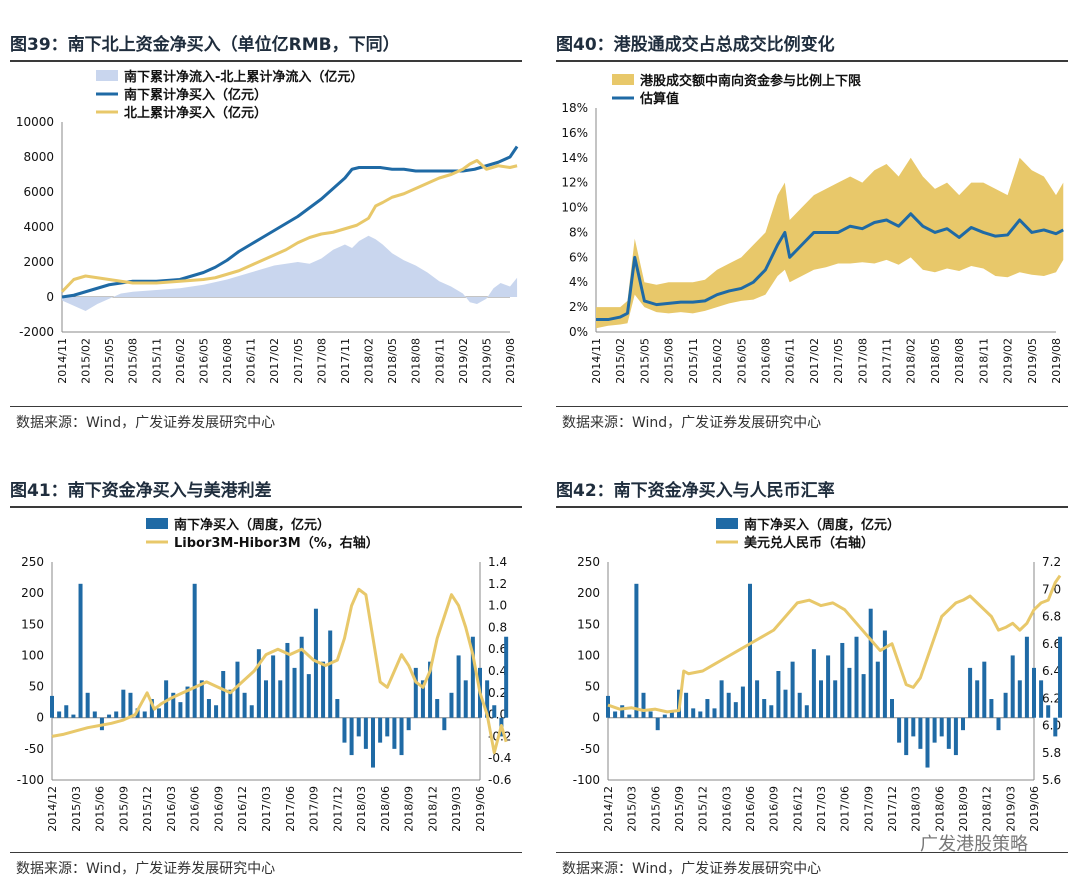  Describe the element at coordinates (497, 627) in the screenshot. I see `y2-tick-label: 0.8` at that location.